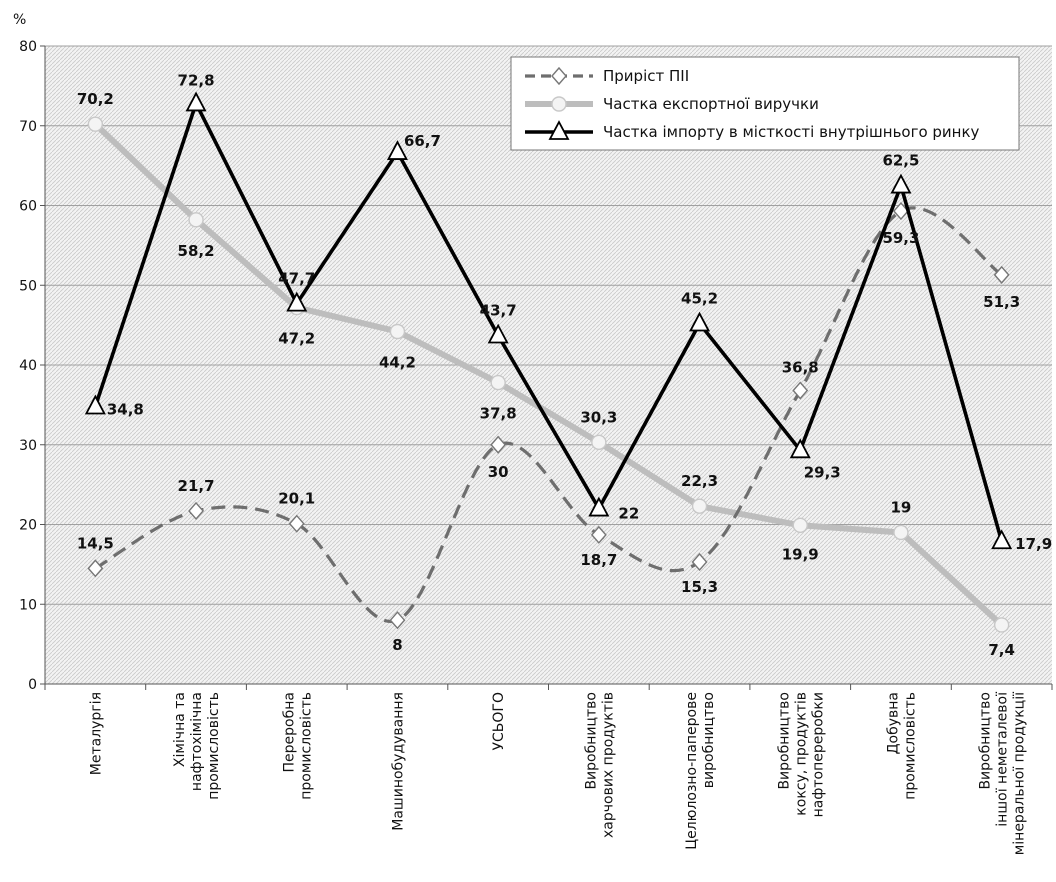 This screenshot has height=882, width=1056. I want to click on x-tick-label-line: Машинобудування, so click(398, 761).